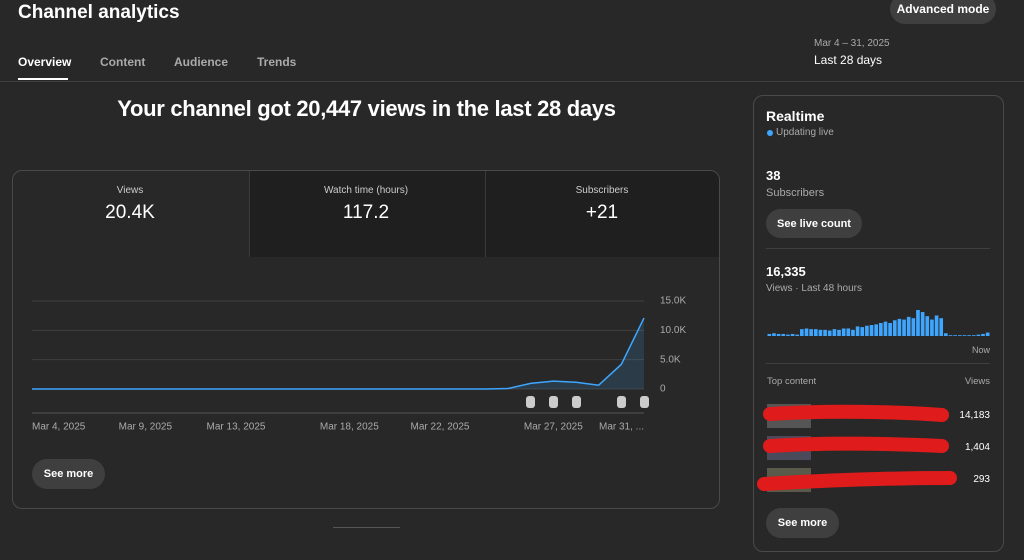 The width and height of the screenshot is (1024, 560). I want to click on live-dot, so click(770, 133).